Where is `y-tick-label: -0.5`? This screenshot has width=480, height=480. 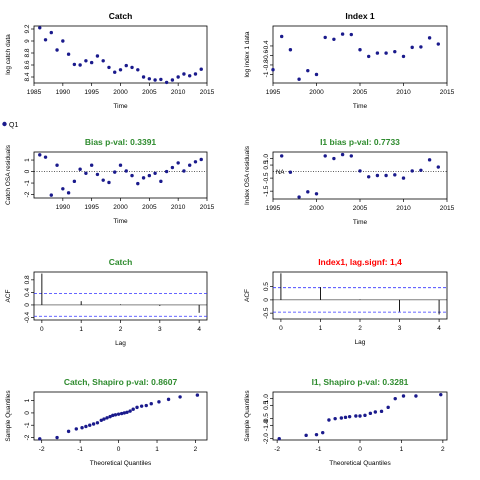
y-tick-label: -0.5 is located at coordinates (266, 313).